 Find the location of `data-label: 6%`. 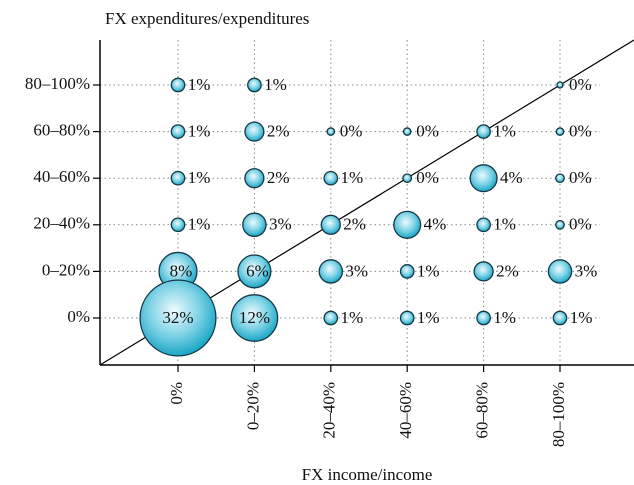

data-label: 6% is located at coordinates (257, 270).